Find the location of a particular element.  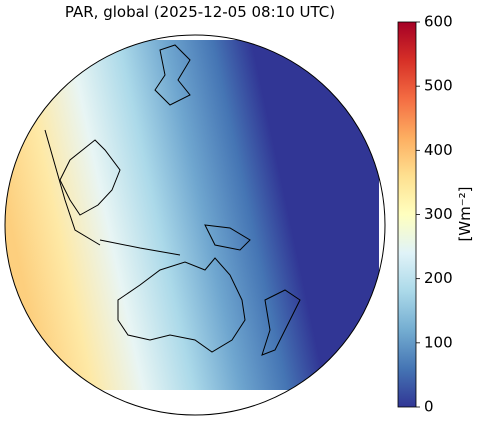

colorbar-tick-label: 100 is located at coordinates (438, 342).